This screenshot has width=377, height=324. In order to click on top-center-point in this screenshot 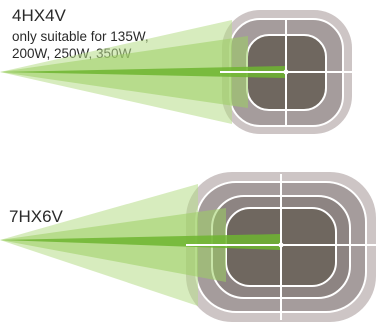, I will do `click(286, 72)`.